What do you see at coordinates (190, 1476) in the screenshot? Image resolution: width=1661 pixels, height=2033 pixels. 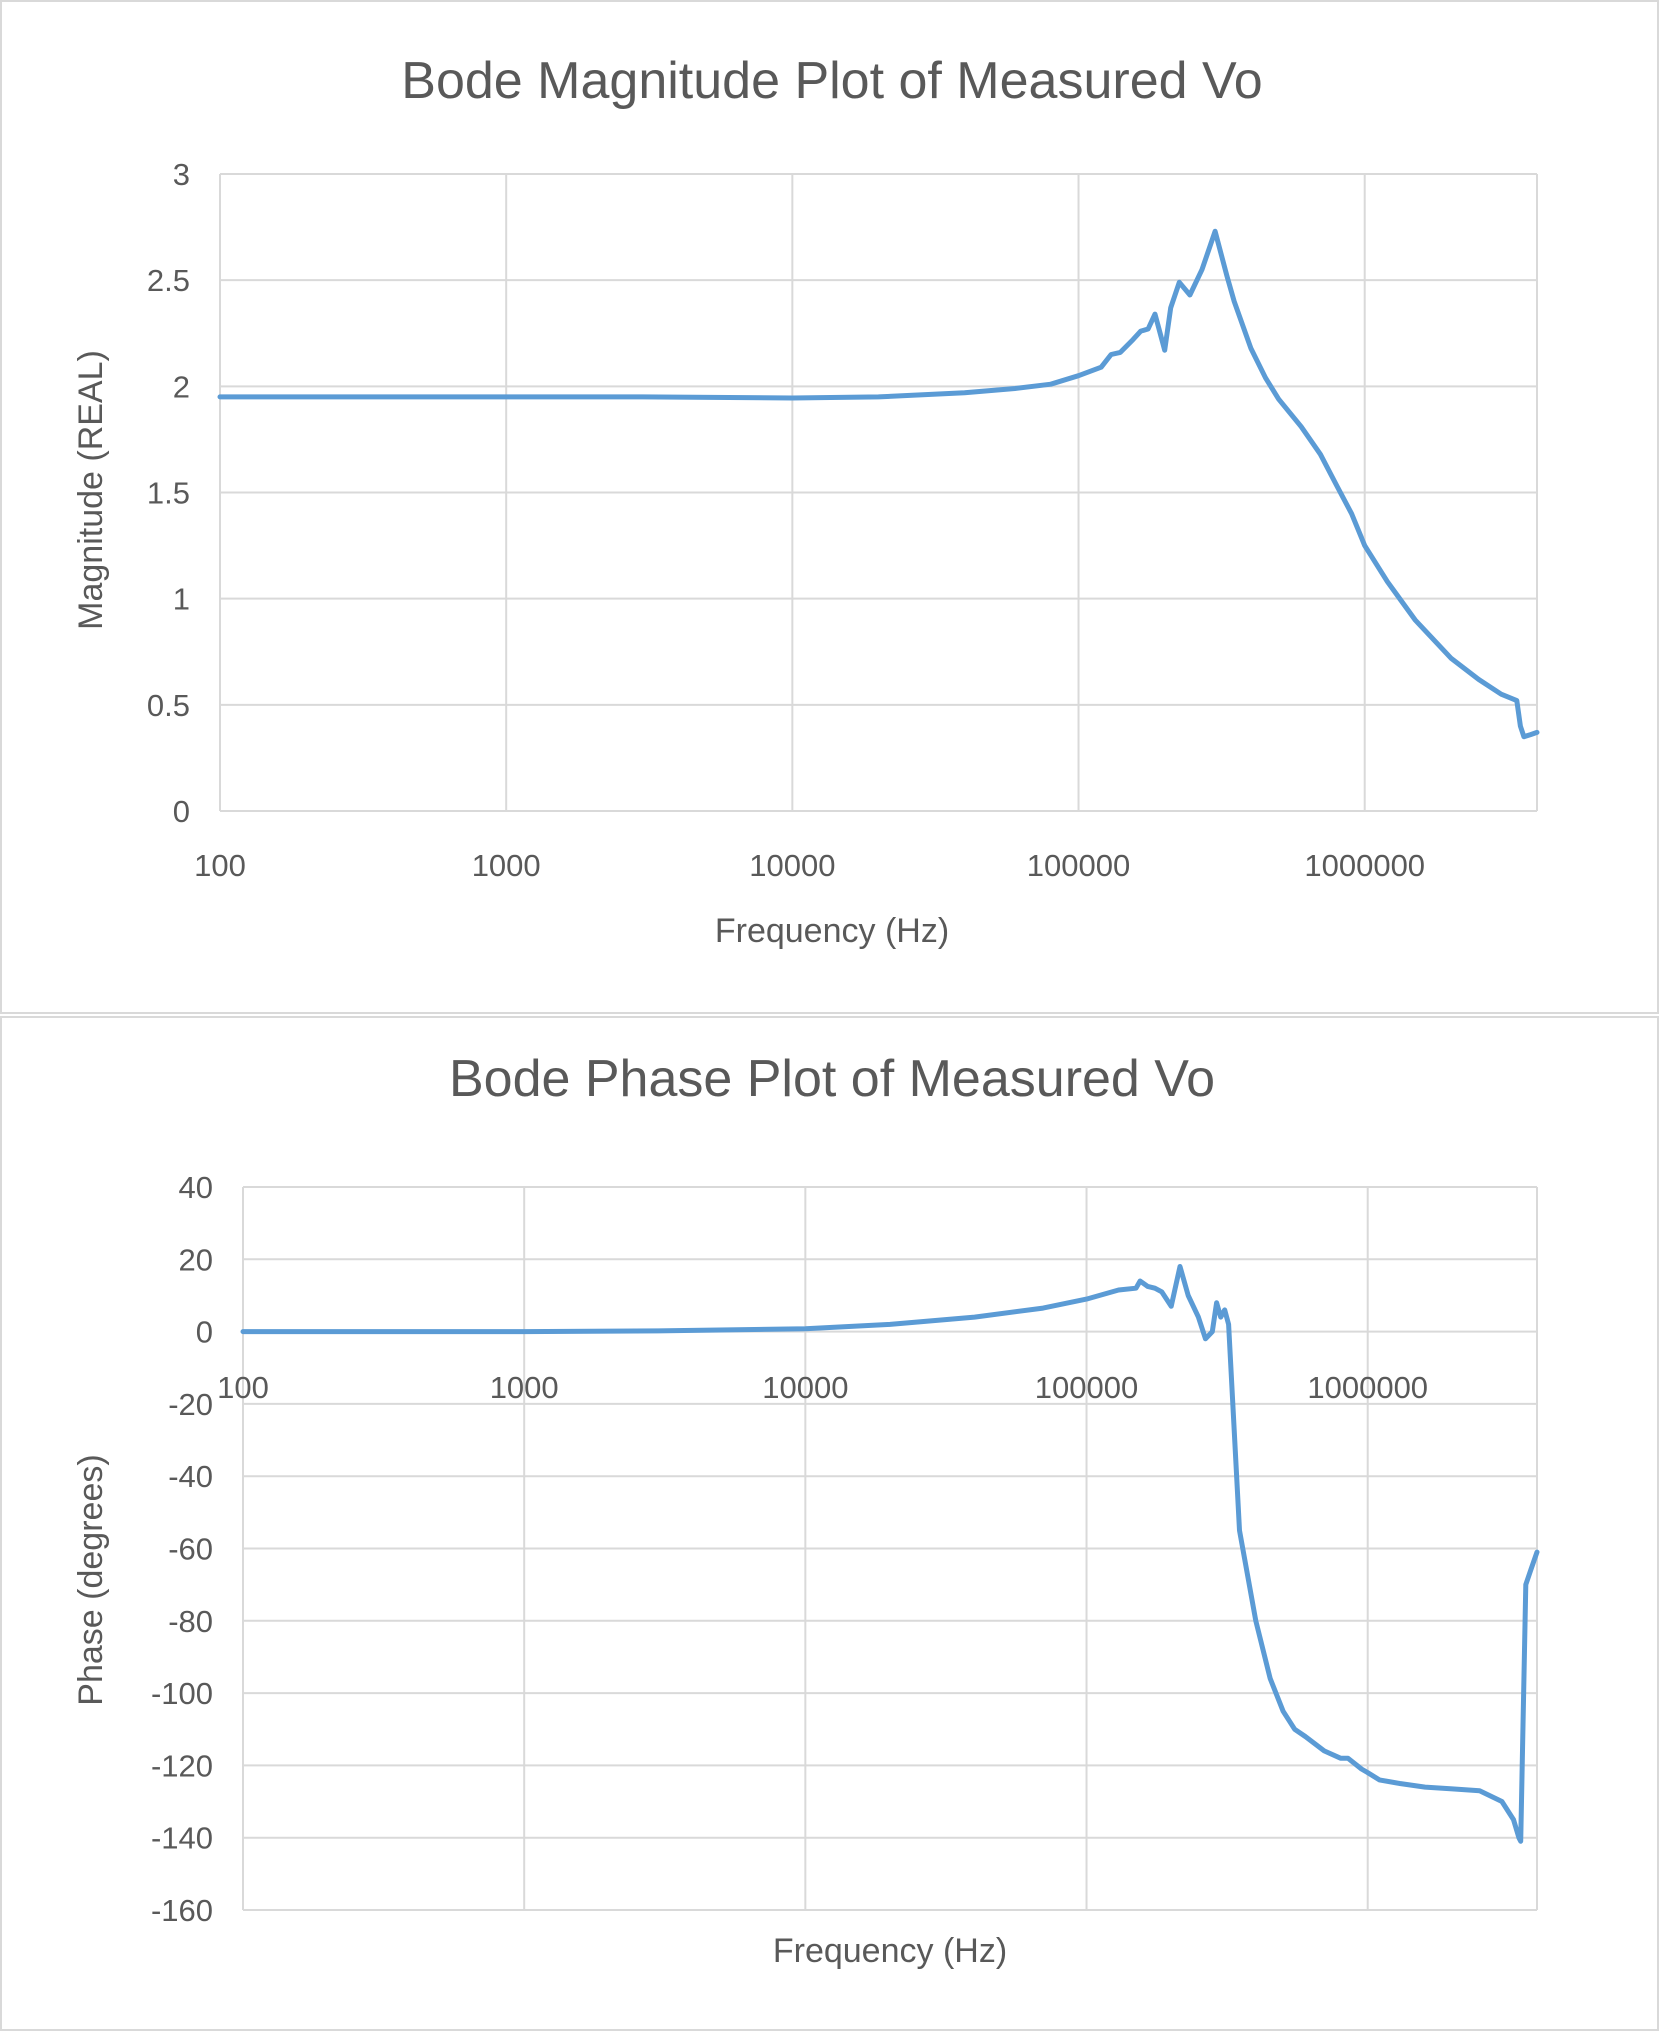 I see `y-tick-label: -40` at bounding box center [190, 1476].